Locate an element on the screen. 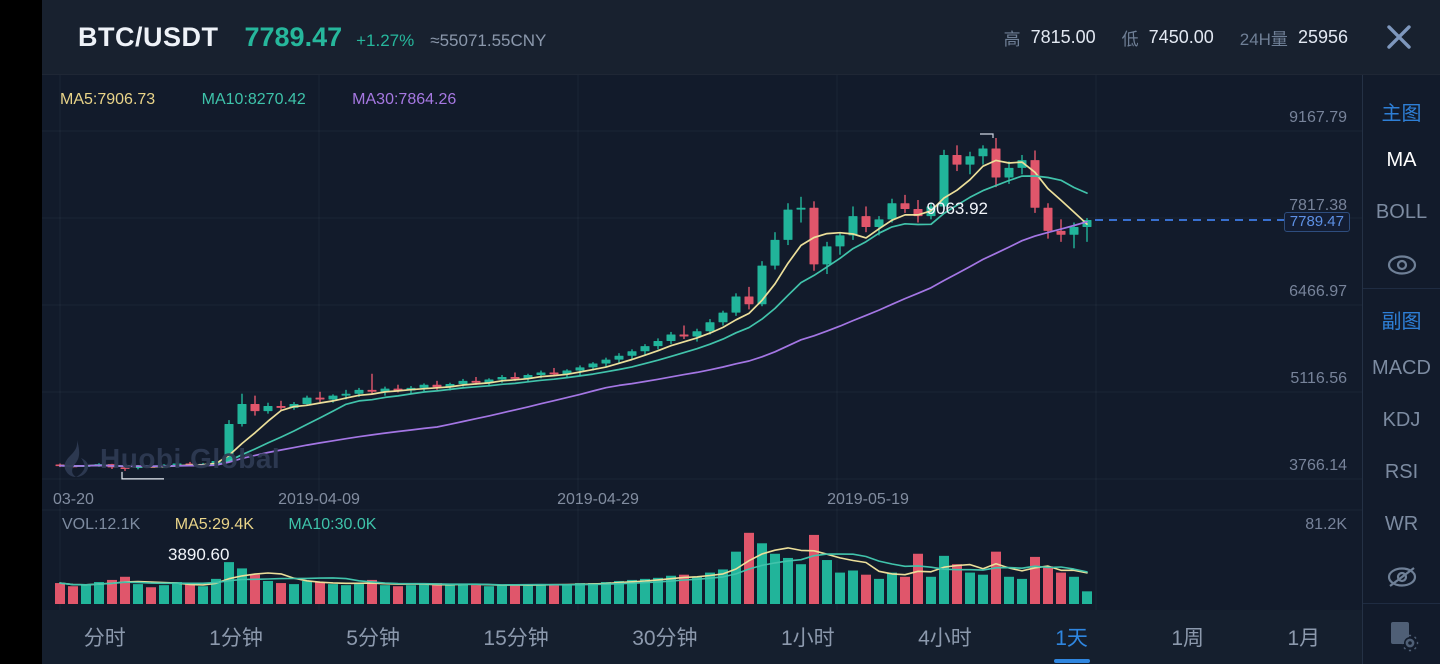 This screenshot has height=664, width=1440. marked-high-label: 9063.92 is located at coordinates (957, 208).